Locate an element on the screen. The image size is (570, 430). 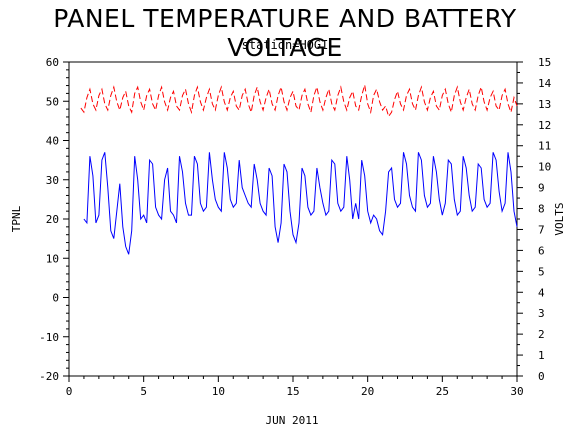
right-tick-label: 7 is located at coordinates (541, 229).